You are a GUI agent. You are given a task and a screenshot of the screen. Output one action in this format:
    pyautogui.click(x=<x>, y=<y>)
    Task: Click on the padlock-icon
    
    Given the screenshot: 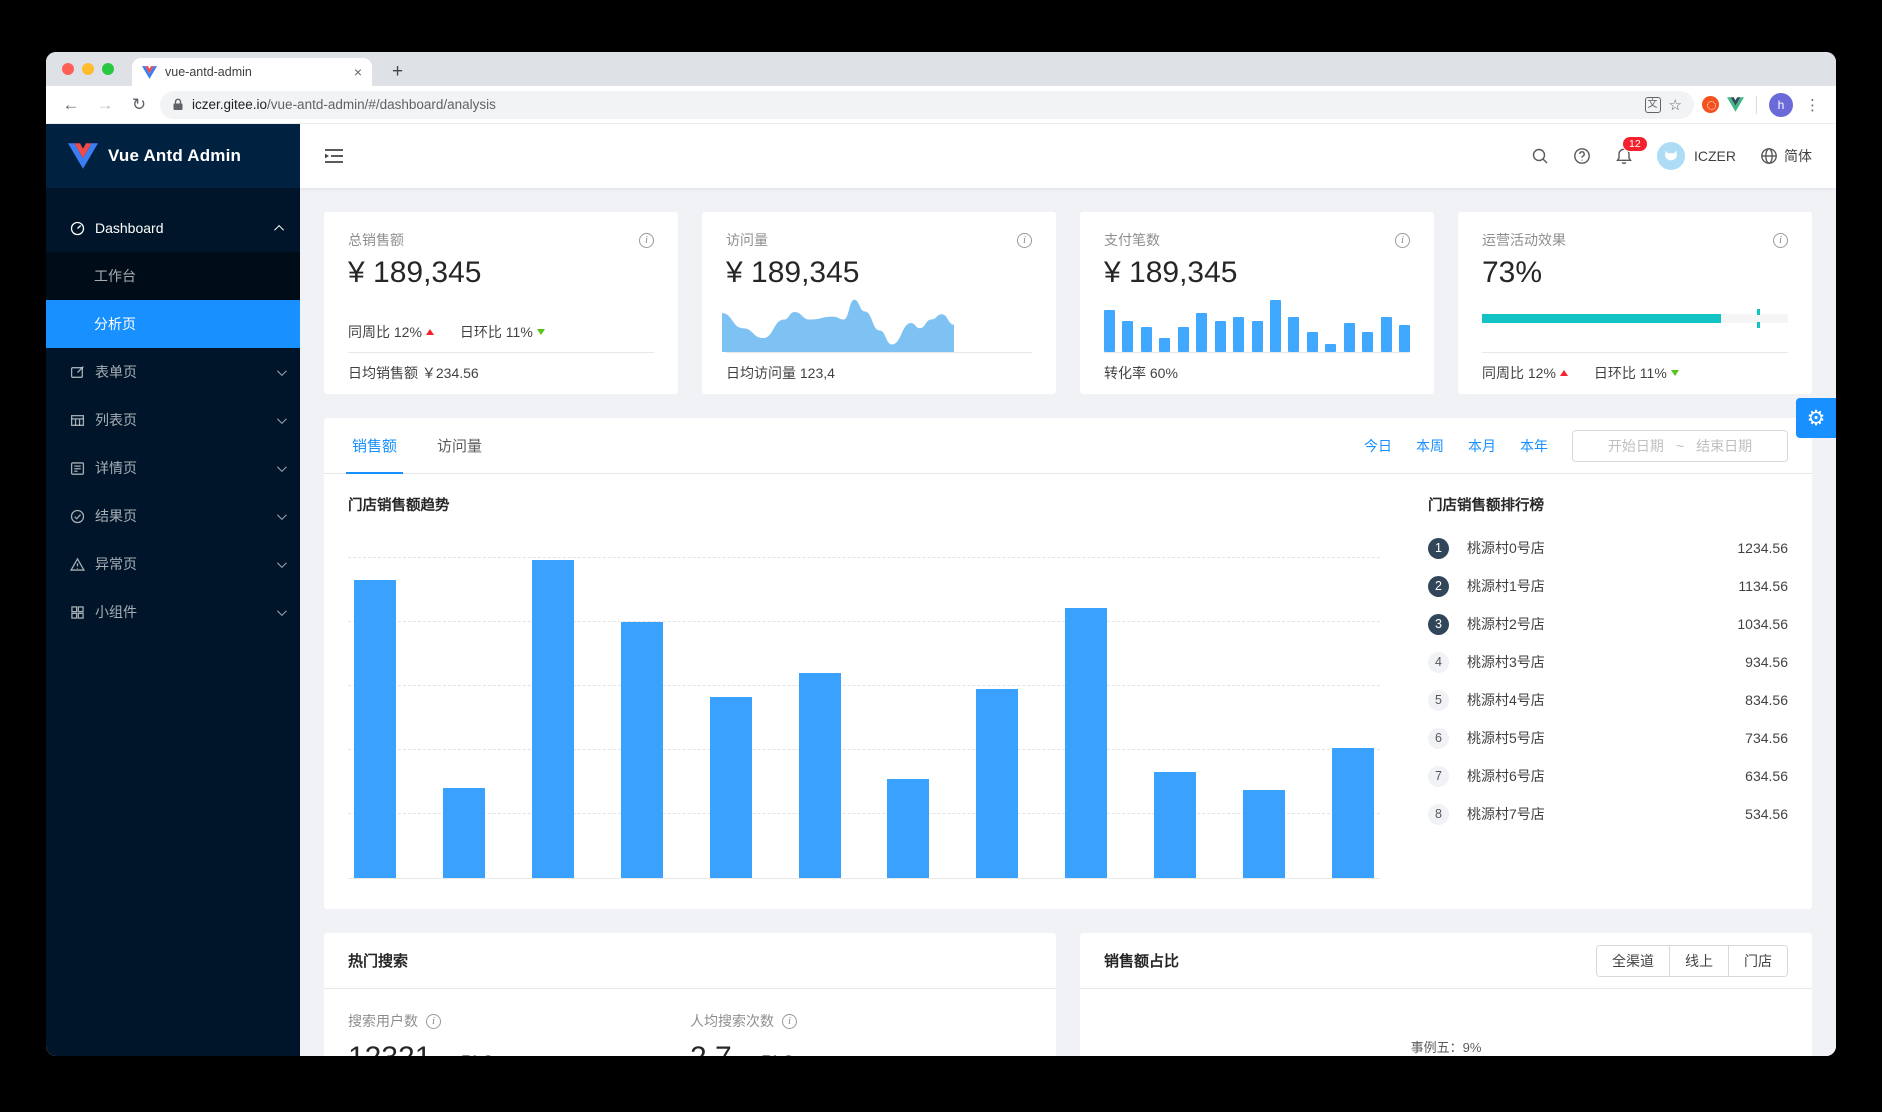 What is the action you would take?
    pyautogui.click(x=178, y=104)
    